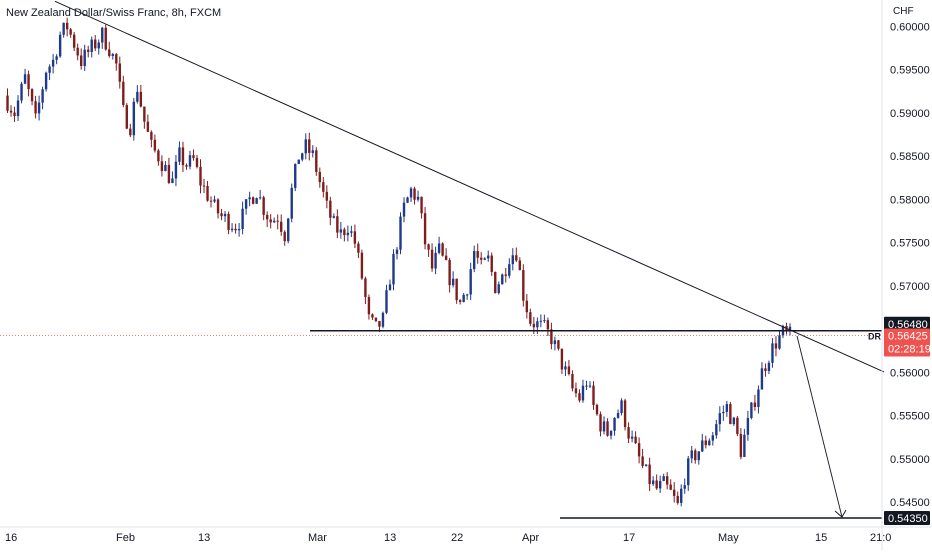 The image size is (932, 555). What do you see at coordinates (114, 13) in the screenshot?
I see `chart-title: New Zealand Dollar/Swiss Franc, 8h, FXCM` at bounding box center [114, 13].